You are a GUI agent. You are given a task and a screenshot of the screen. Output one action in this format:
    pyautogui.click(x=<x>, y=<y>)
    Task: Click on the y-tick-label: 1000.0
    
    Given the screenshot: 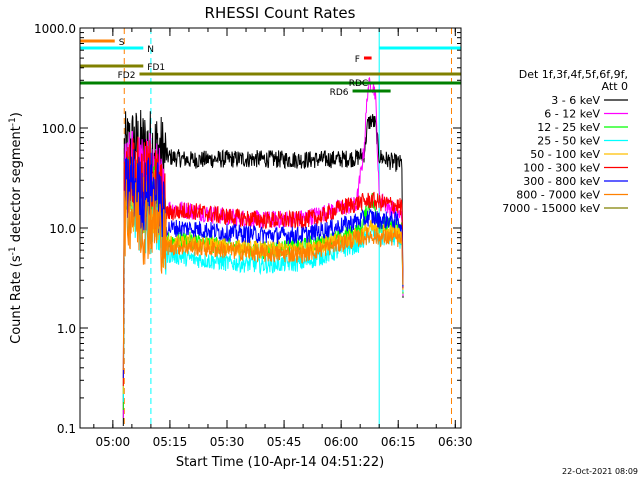 What is the action you would take?
    pyautogui.click(x=55, y=29)
    